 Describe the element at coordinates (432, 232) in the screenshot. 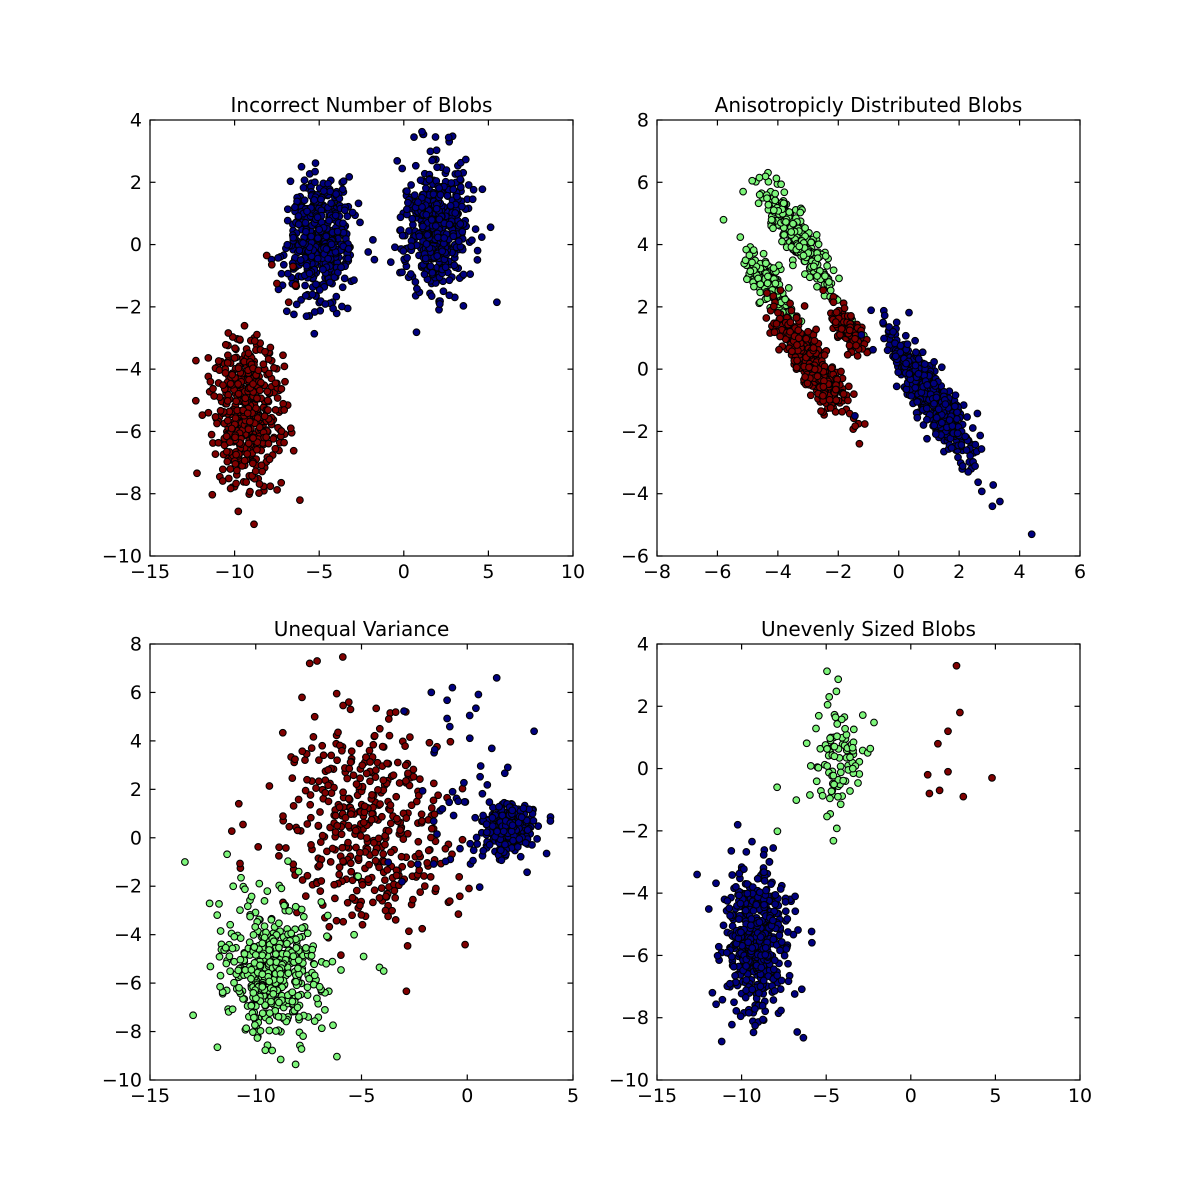

I see `cluster-navy-blob-right` at that location.